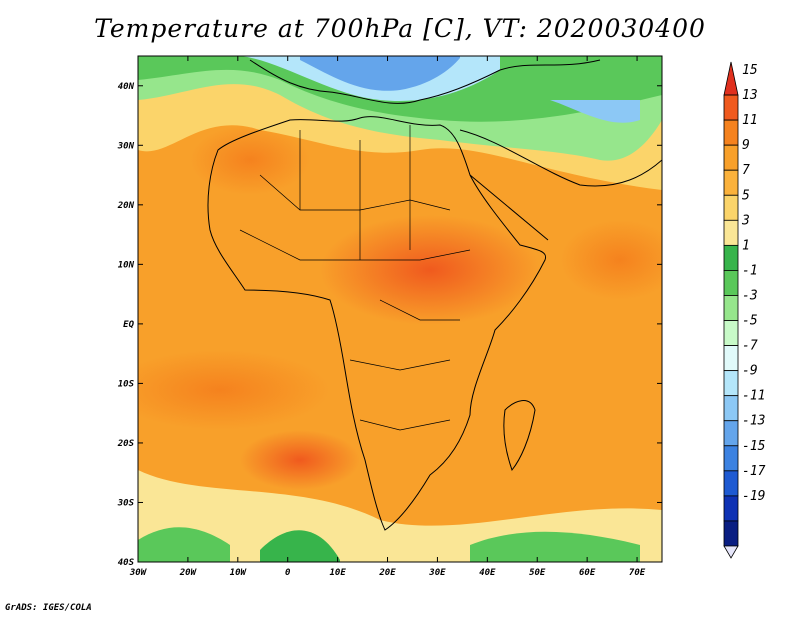 The width and height of the screenshot is (800, 618). Describe the element at coordinates (126, 503) in the screenshot. I see `lat-tick-label: 30S` at that location.